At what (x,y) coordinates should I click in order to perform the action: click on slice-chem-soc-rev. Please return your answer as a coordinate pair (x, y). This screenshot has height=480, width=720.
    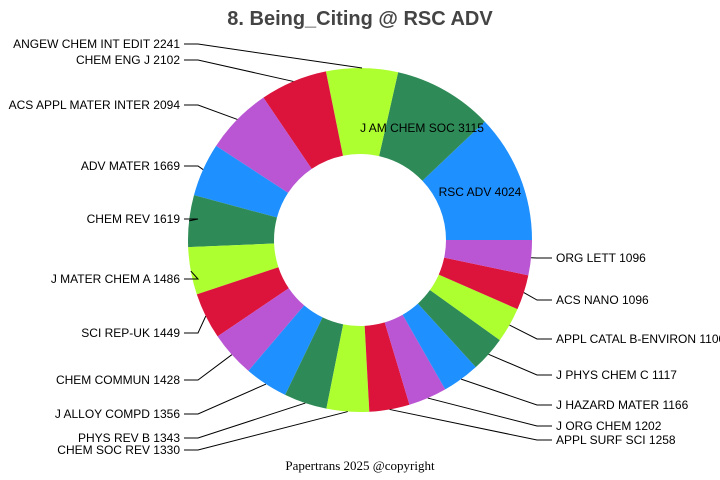
    Looking at the image, I should click on (348, 368).